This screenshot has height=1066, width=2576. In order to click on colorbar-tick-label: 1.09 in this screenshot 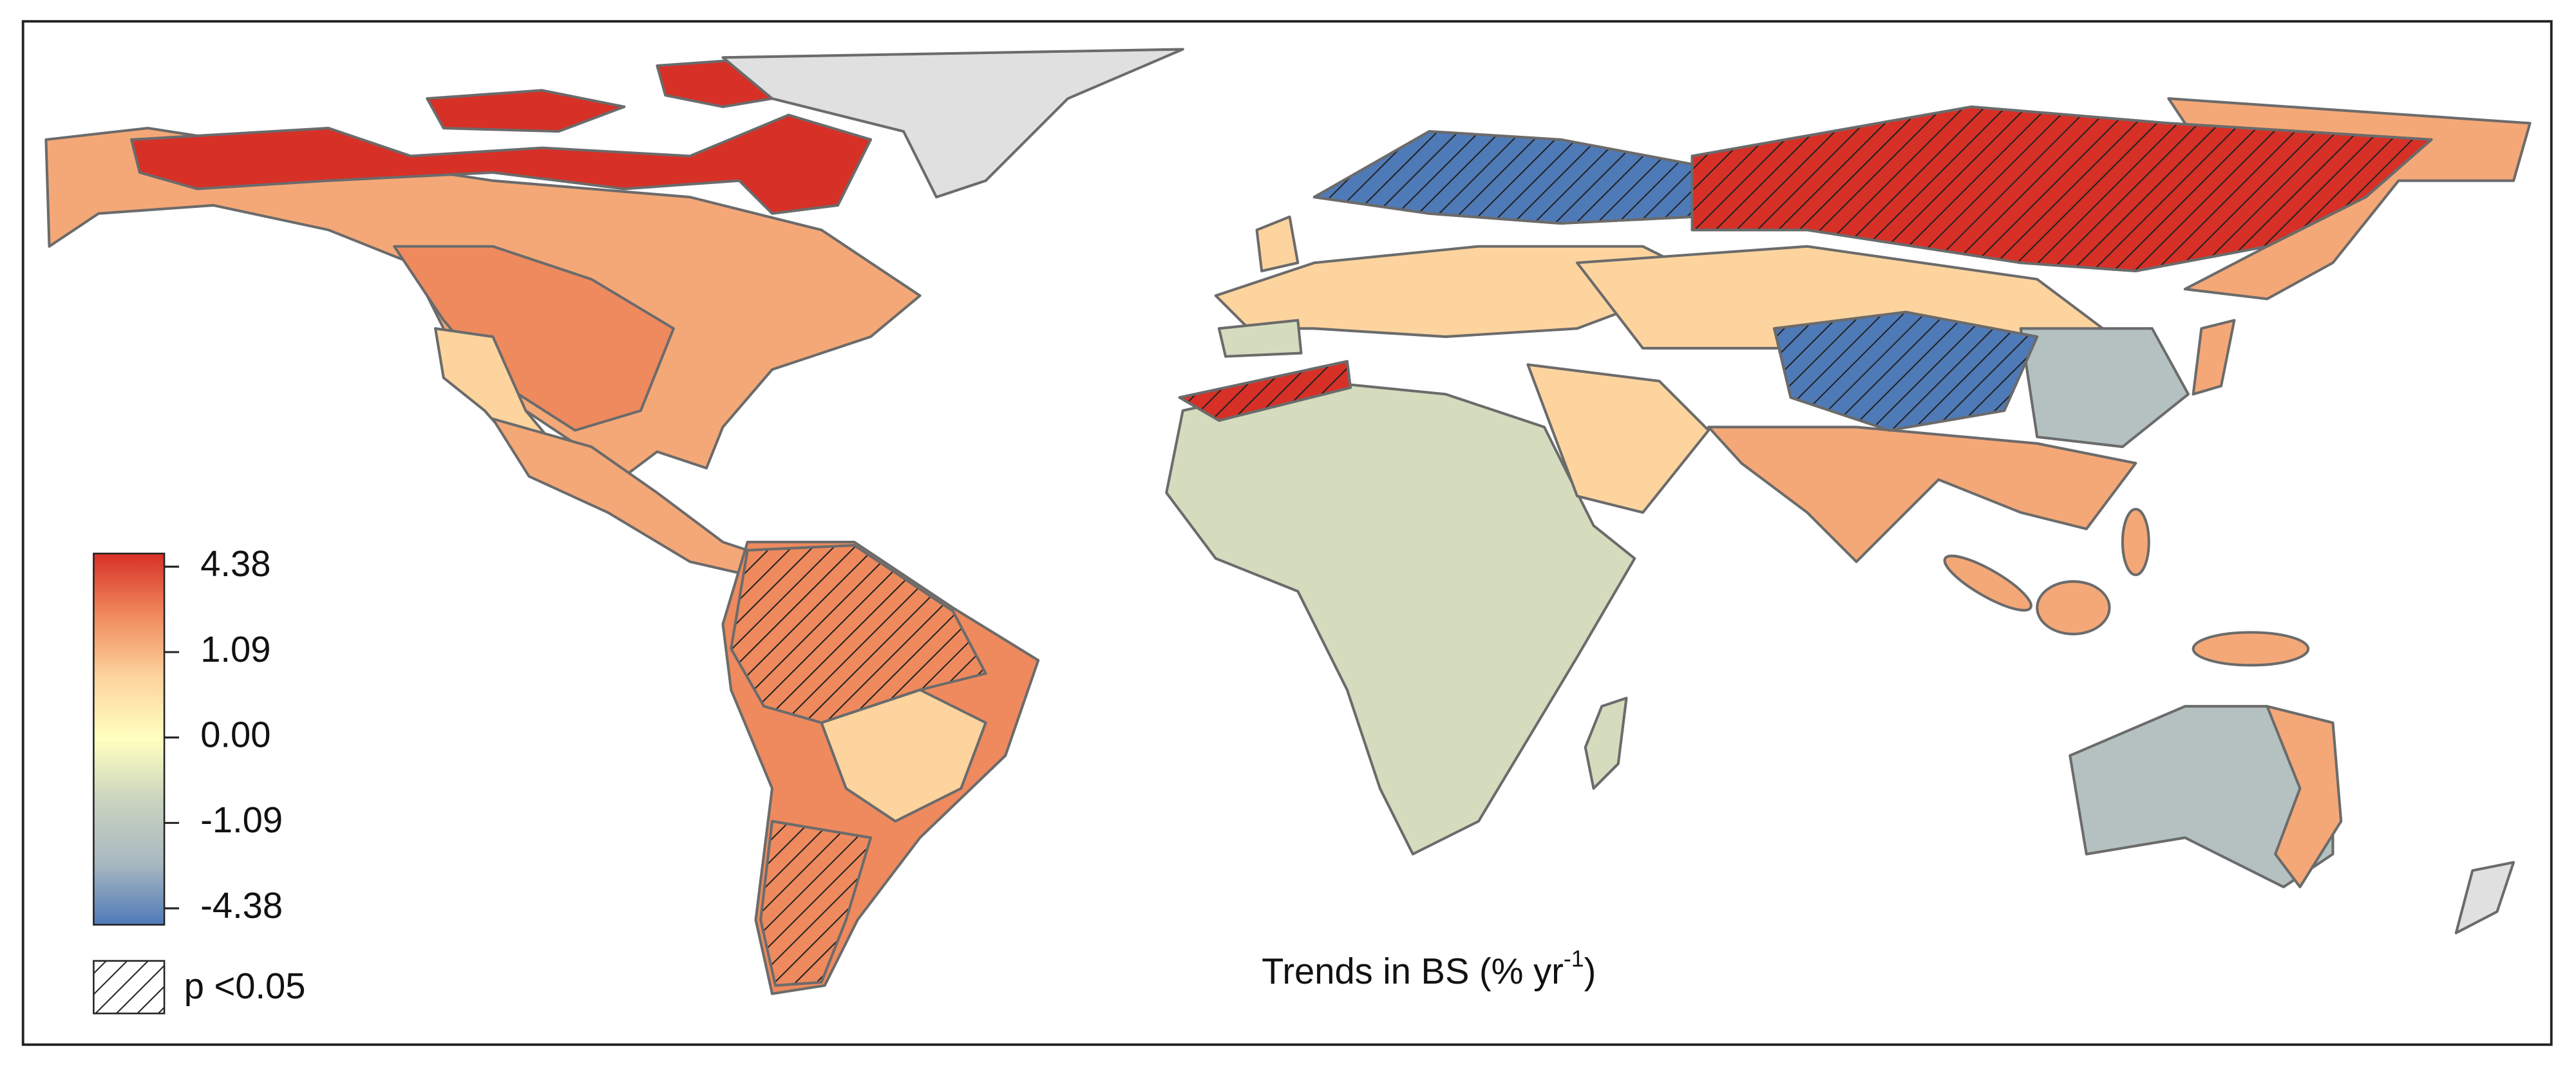, I will do `click(235, 649)`.